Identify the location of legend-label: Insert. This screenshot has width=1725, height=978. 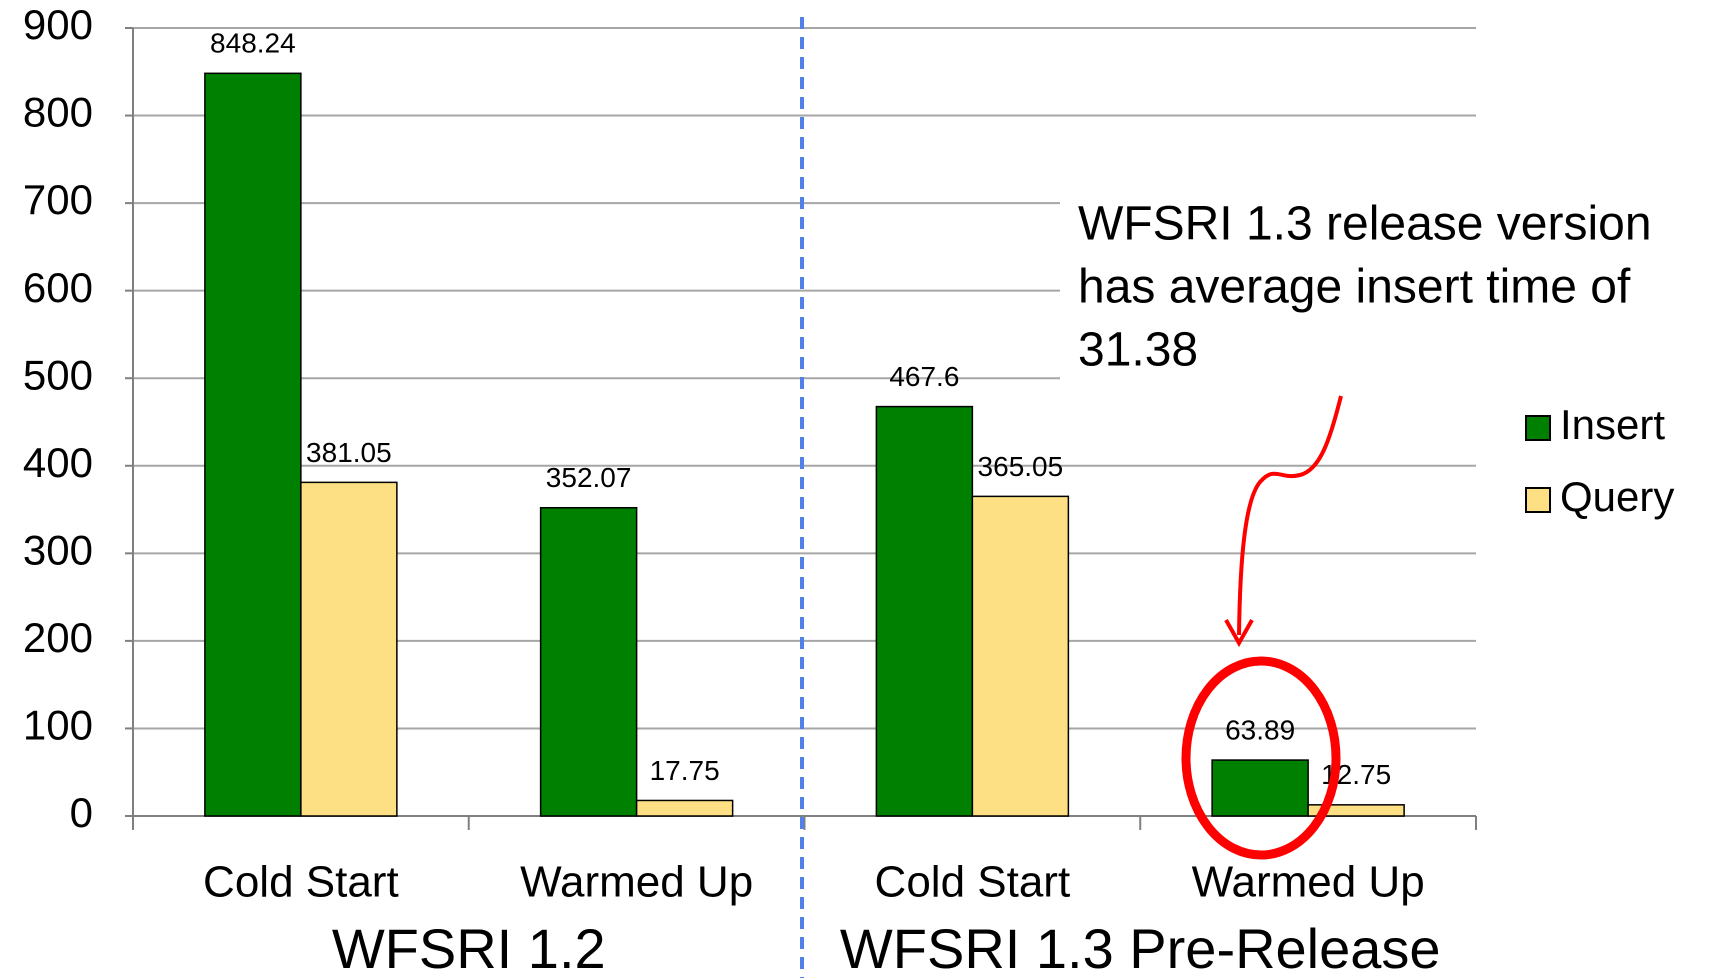
(1612, 424).